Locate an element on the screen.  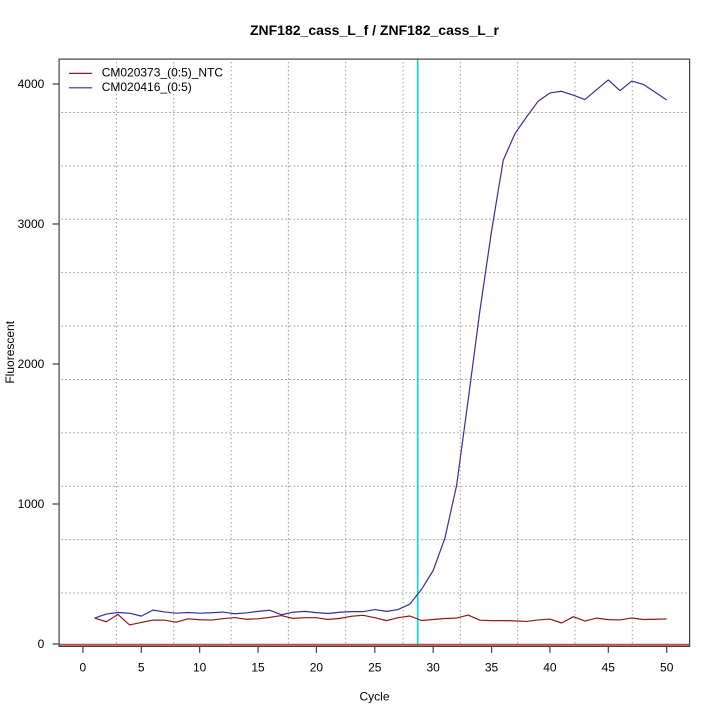
svg-text: 20 is located at coordinates (317, 668).